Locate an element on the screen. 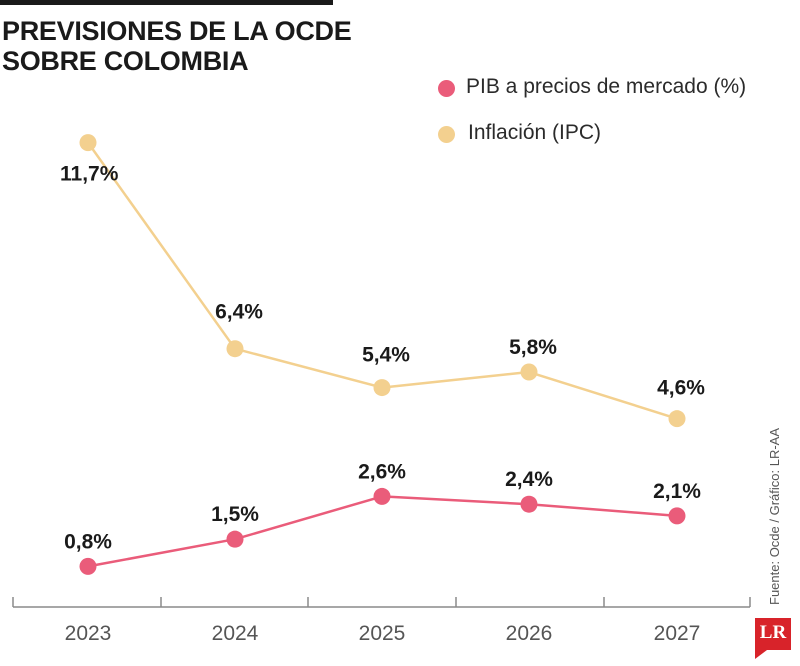  inflacion-data-label: 11,7% is located at coordinates (89, 174).